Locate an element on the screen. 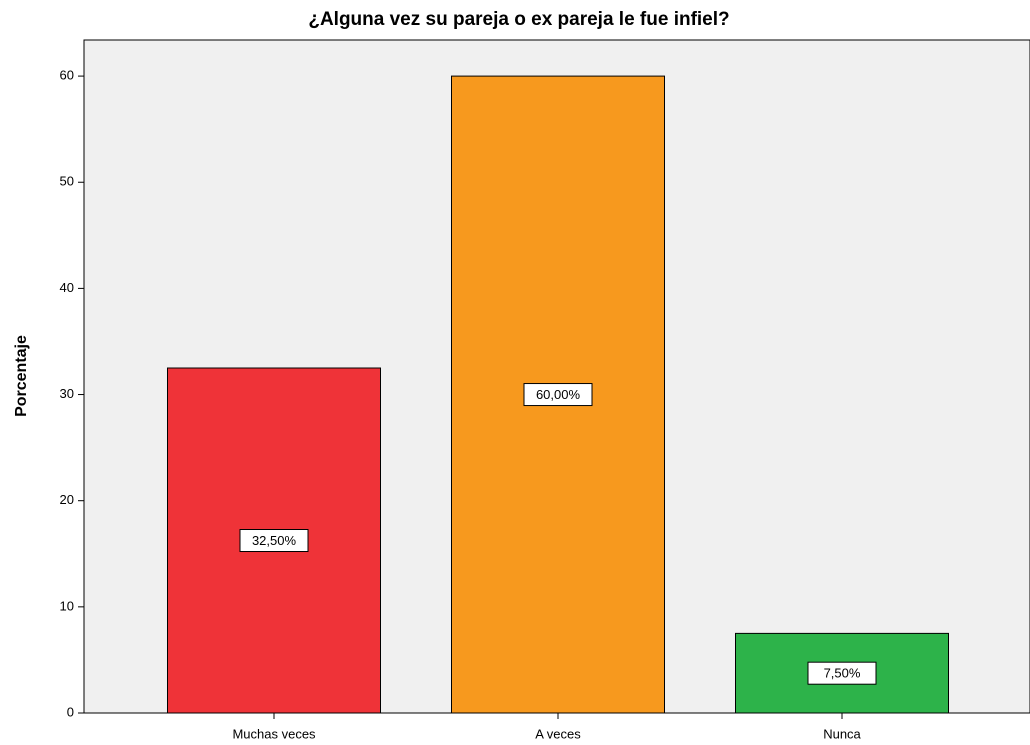 Image resolution: width=1030 pixels, height=745 pixels. value-label: 32,50% is located at coordinates (274, 540).